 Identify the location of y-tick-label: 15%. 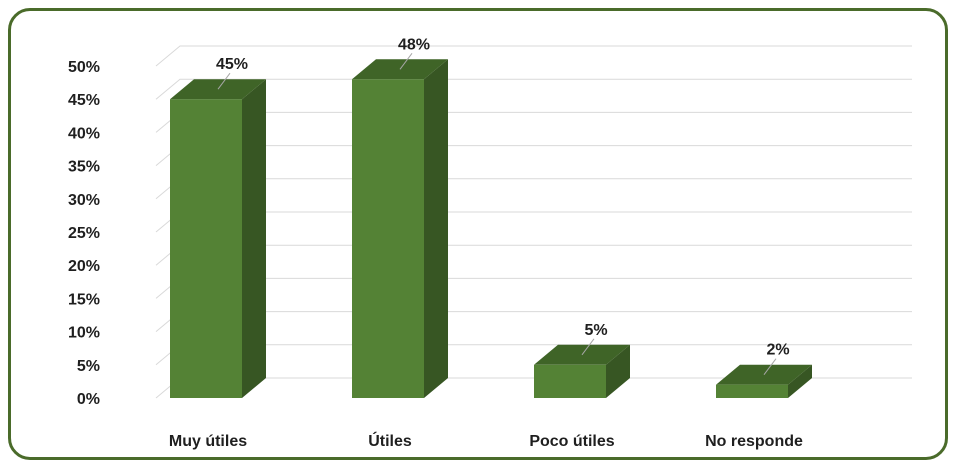
(84, 299).